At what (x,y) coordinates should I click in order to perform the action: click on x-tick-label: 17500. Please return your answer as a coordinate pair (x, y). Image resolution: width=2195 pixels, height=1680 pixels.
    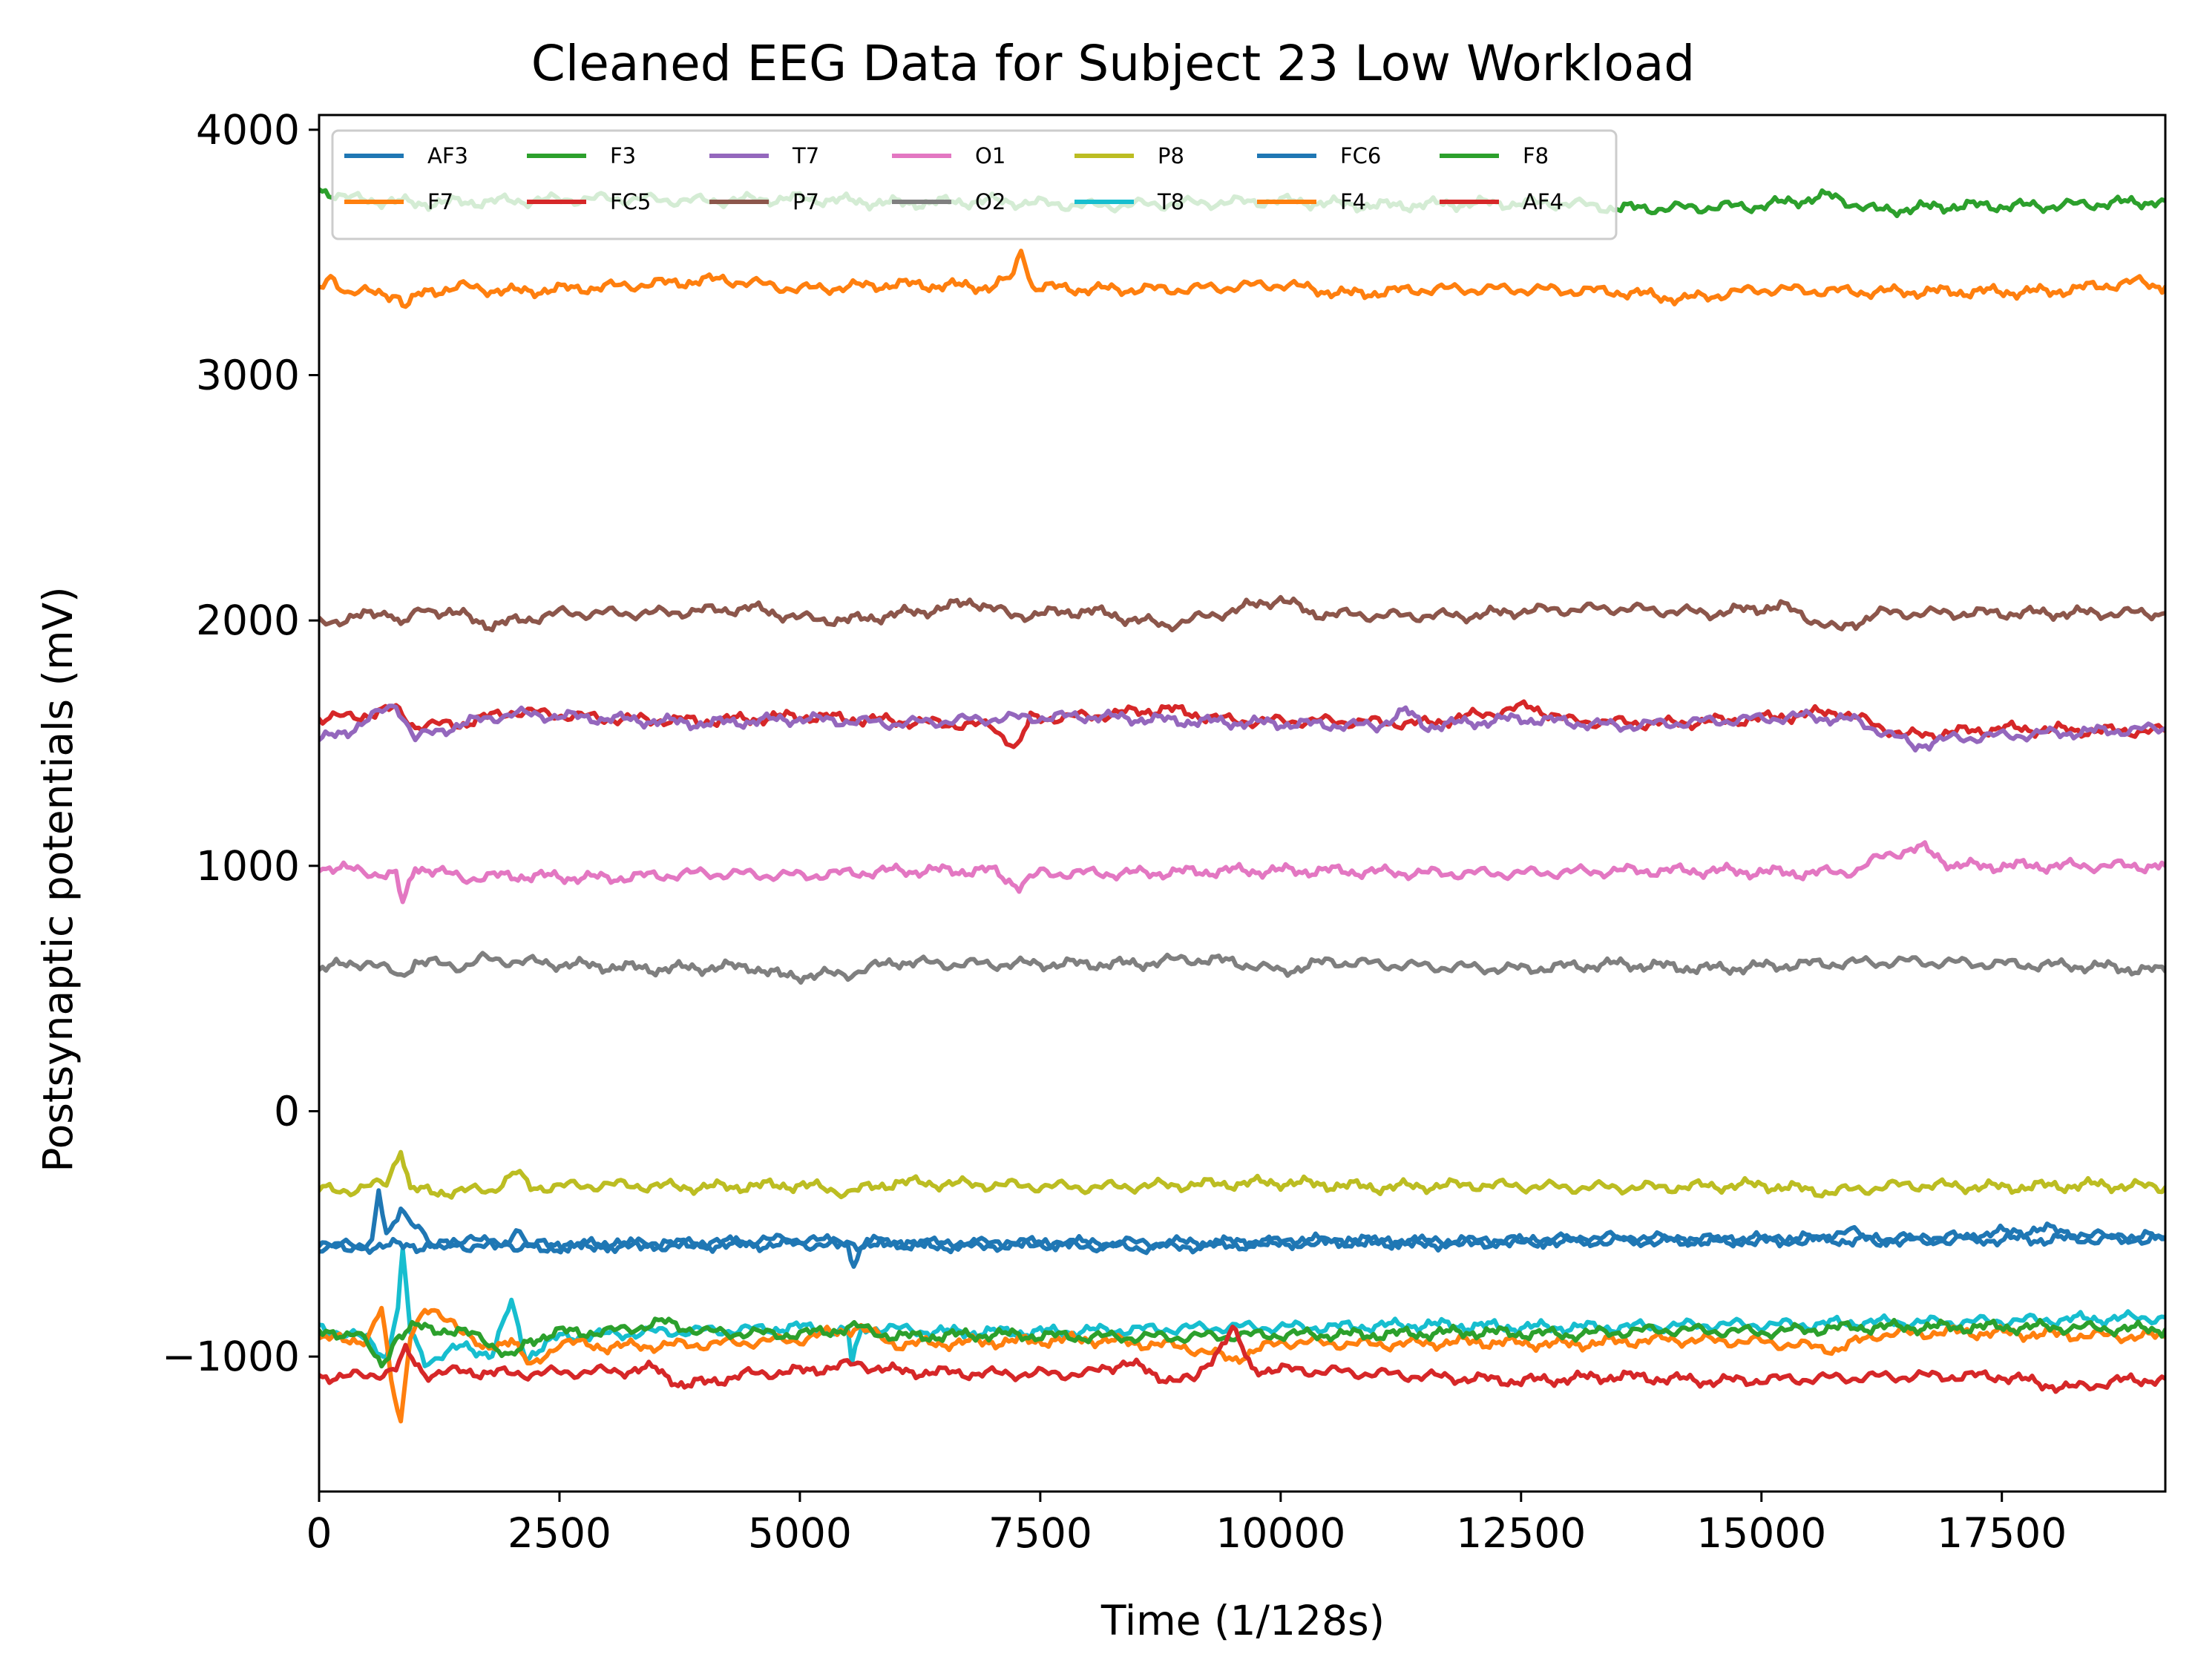
    Looking at the image, I should click on (2002, 1533).